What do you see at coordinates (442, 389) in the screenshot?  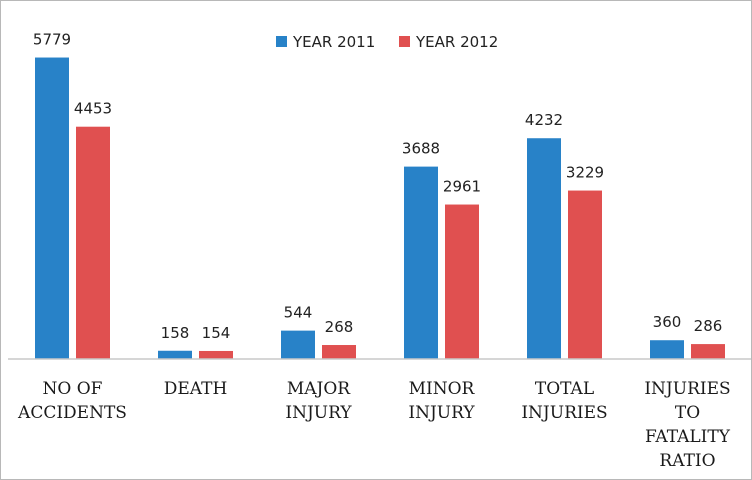 I see `category-label-4-line-1: MINOR` at bounding box center [442, 389].